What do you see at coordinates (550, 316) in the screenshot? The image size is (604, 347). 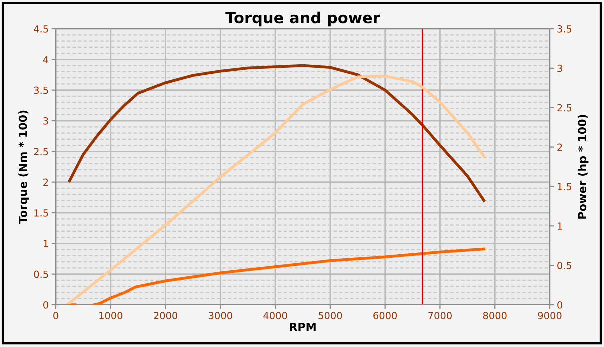 I see `x-tick-label: 9000` at bounding box center [550, 316].